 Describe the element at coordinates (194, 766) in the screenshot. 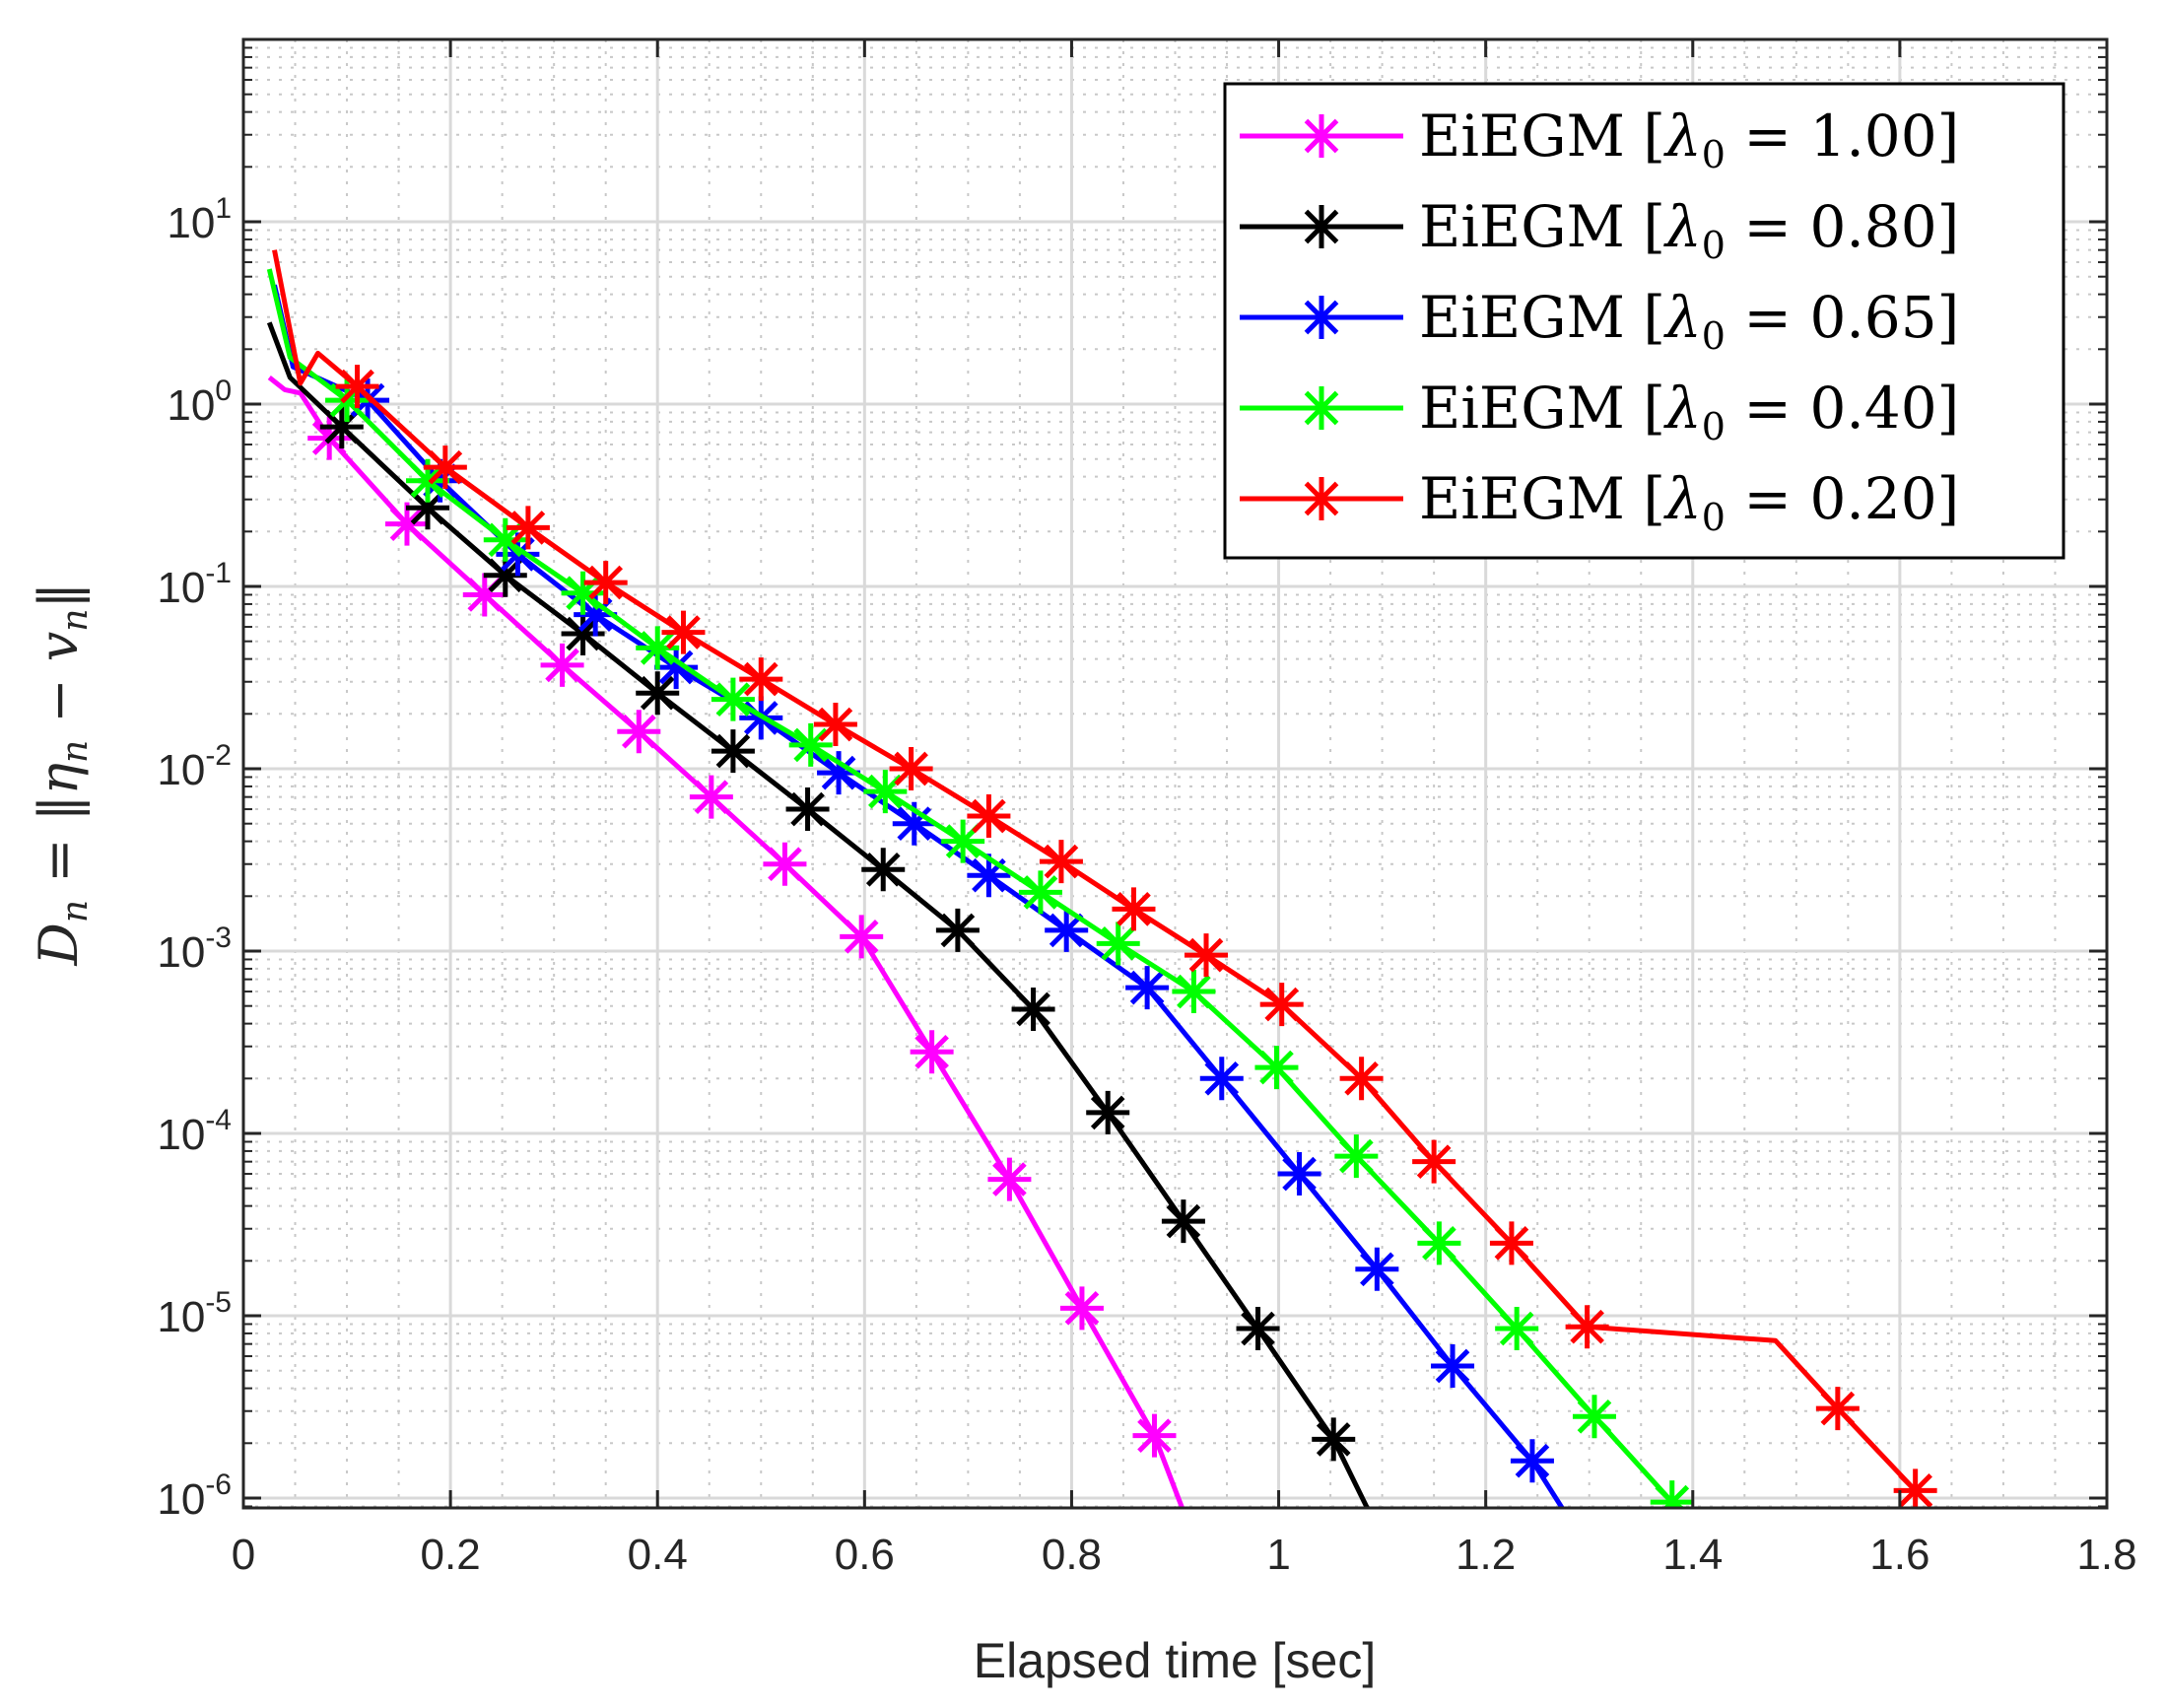

I see `y-tick-label: 10⁻²` at that location.